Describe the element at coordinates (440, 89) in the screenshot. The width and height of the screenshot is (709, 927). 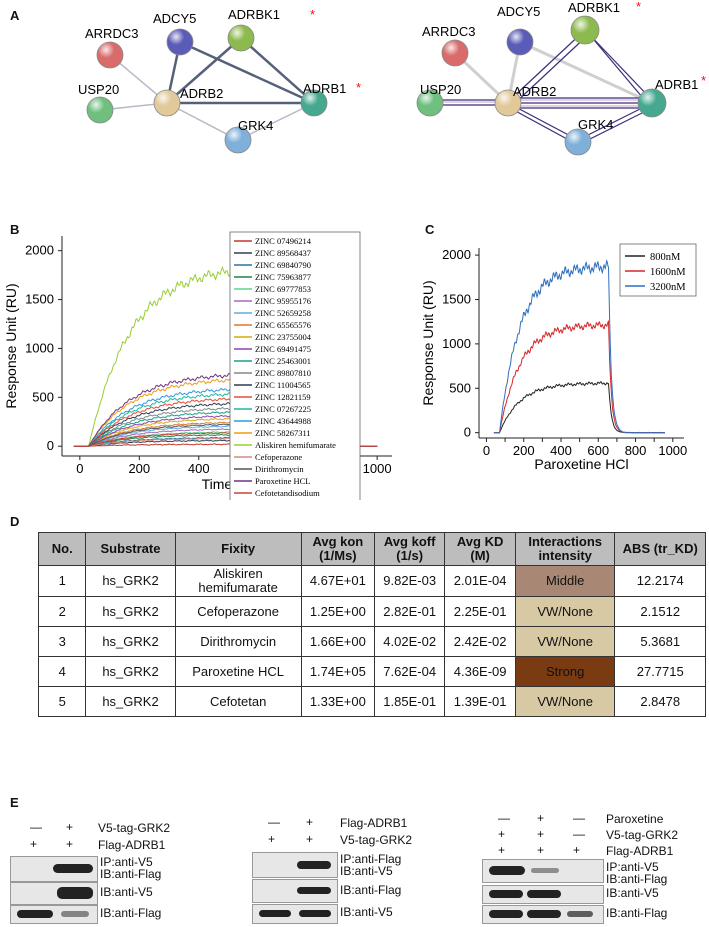
I see `label-usp20-right: USP20` at that location.